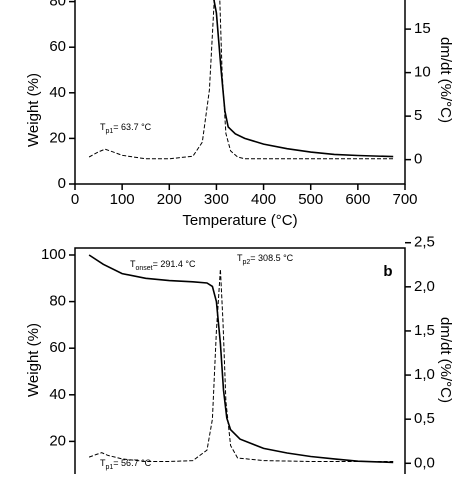 This screenshot has width=474, height=479. What do you see at coordinates (387, 271) in the screenshot?
I see `panel-label: b` at bounding box center [387, 271].